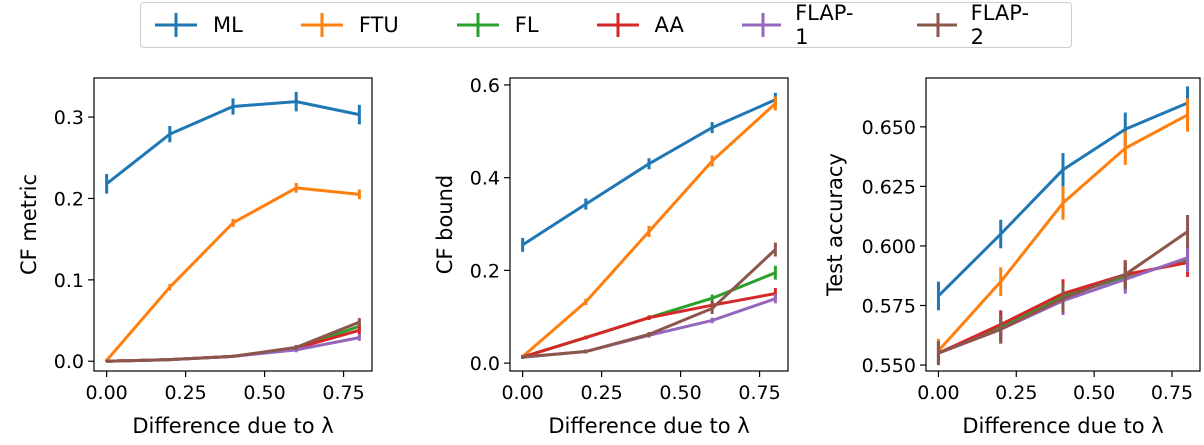  Describe the element at coordinates (69, 281) in the screenshot. I see `y-tick-label: 0.1` at that location.